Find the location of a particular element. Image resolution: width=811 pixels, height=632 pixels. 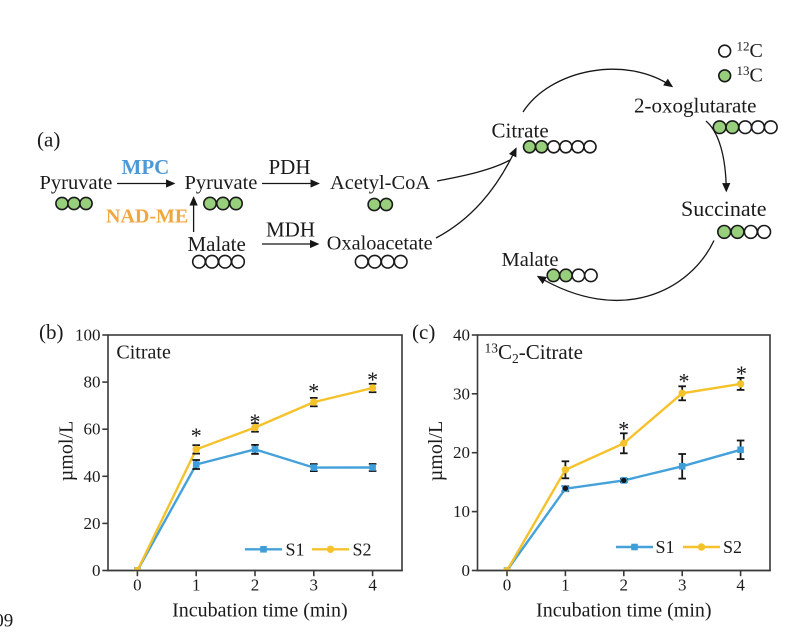

svg-text: 80 is located at coordinates (92, 382).